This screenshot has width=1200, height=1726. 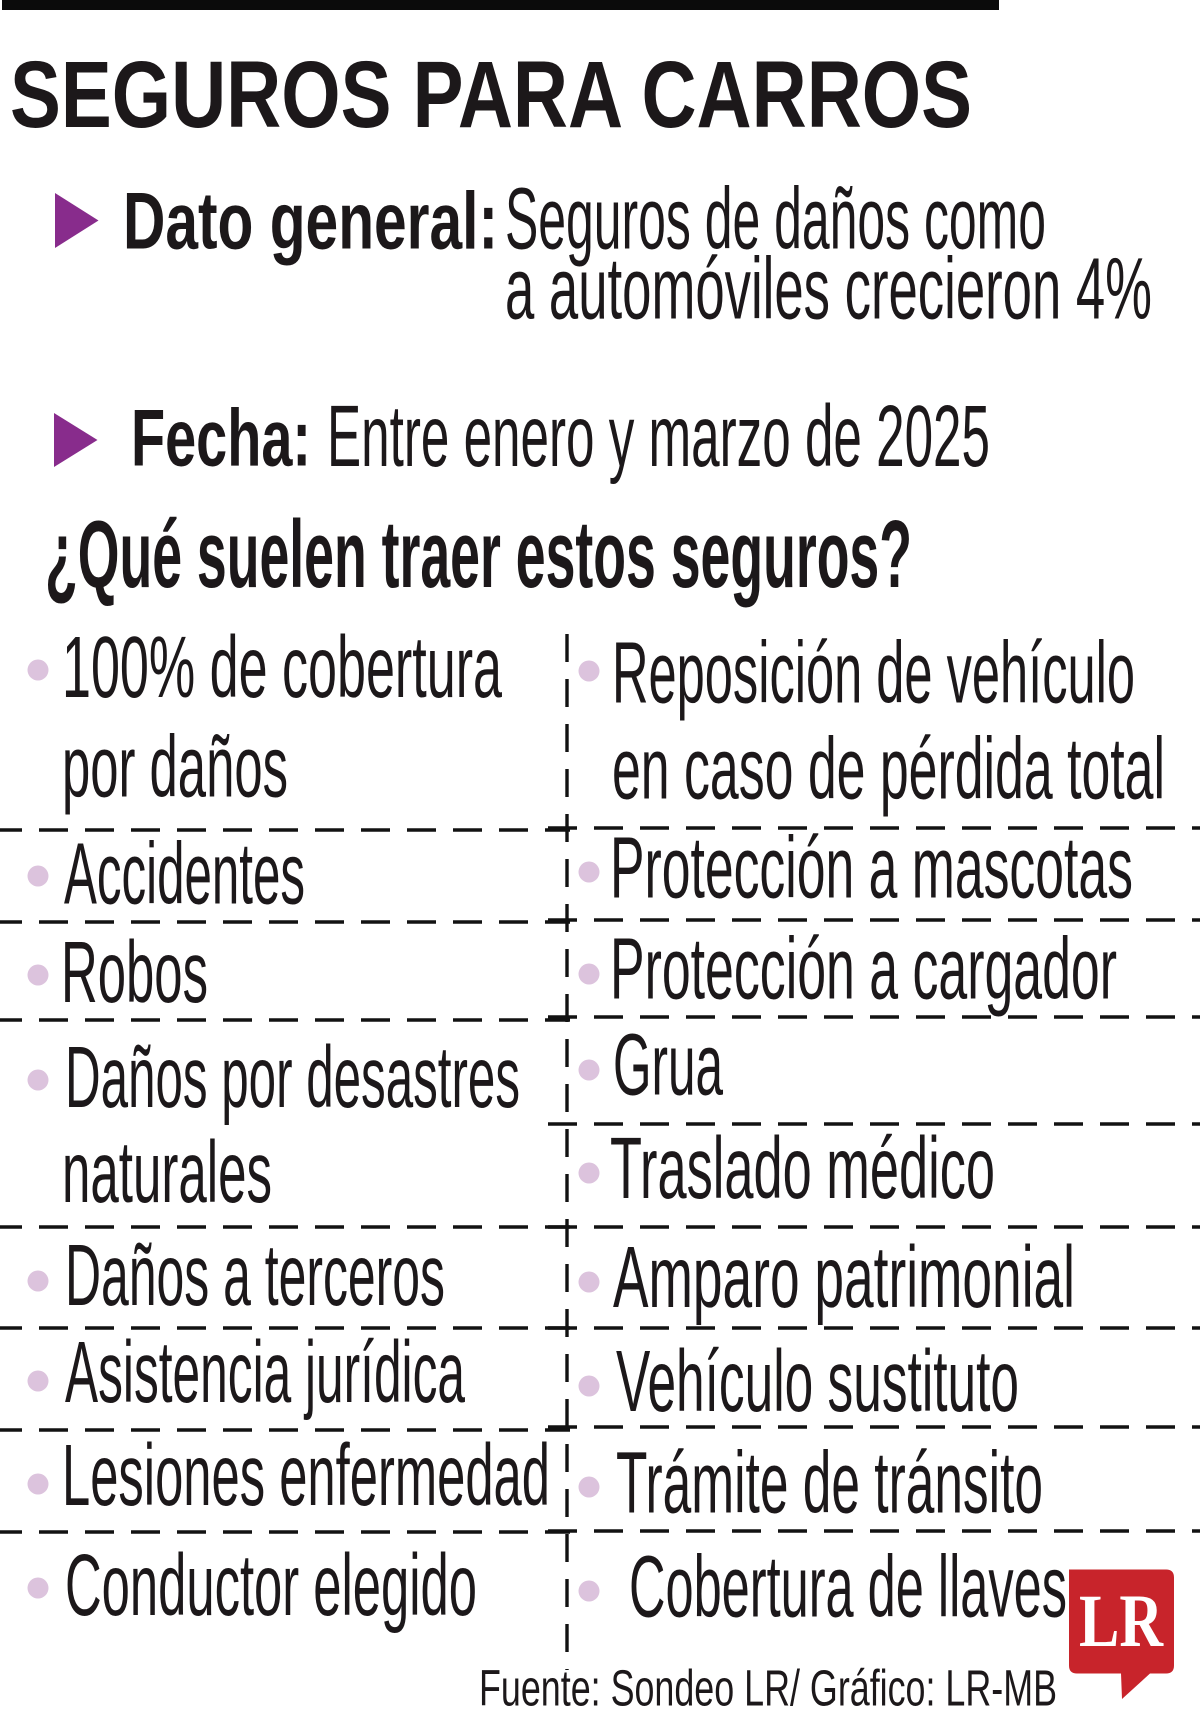 What do you see at coordinates (668, 1065) in the screenshot?
I see `svg-text: Grua` at bounding box center [668, 1065].